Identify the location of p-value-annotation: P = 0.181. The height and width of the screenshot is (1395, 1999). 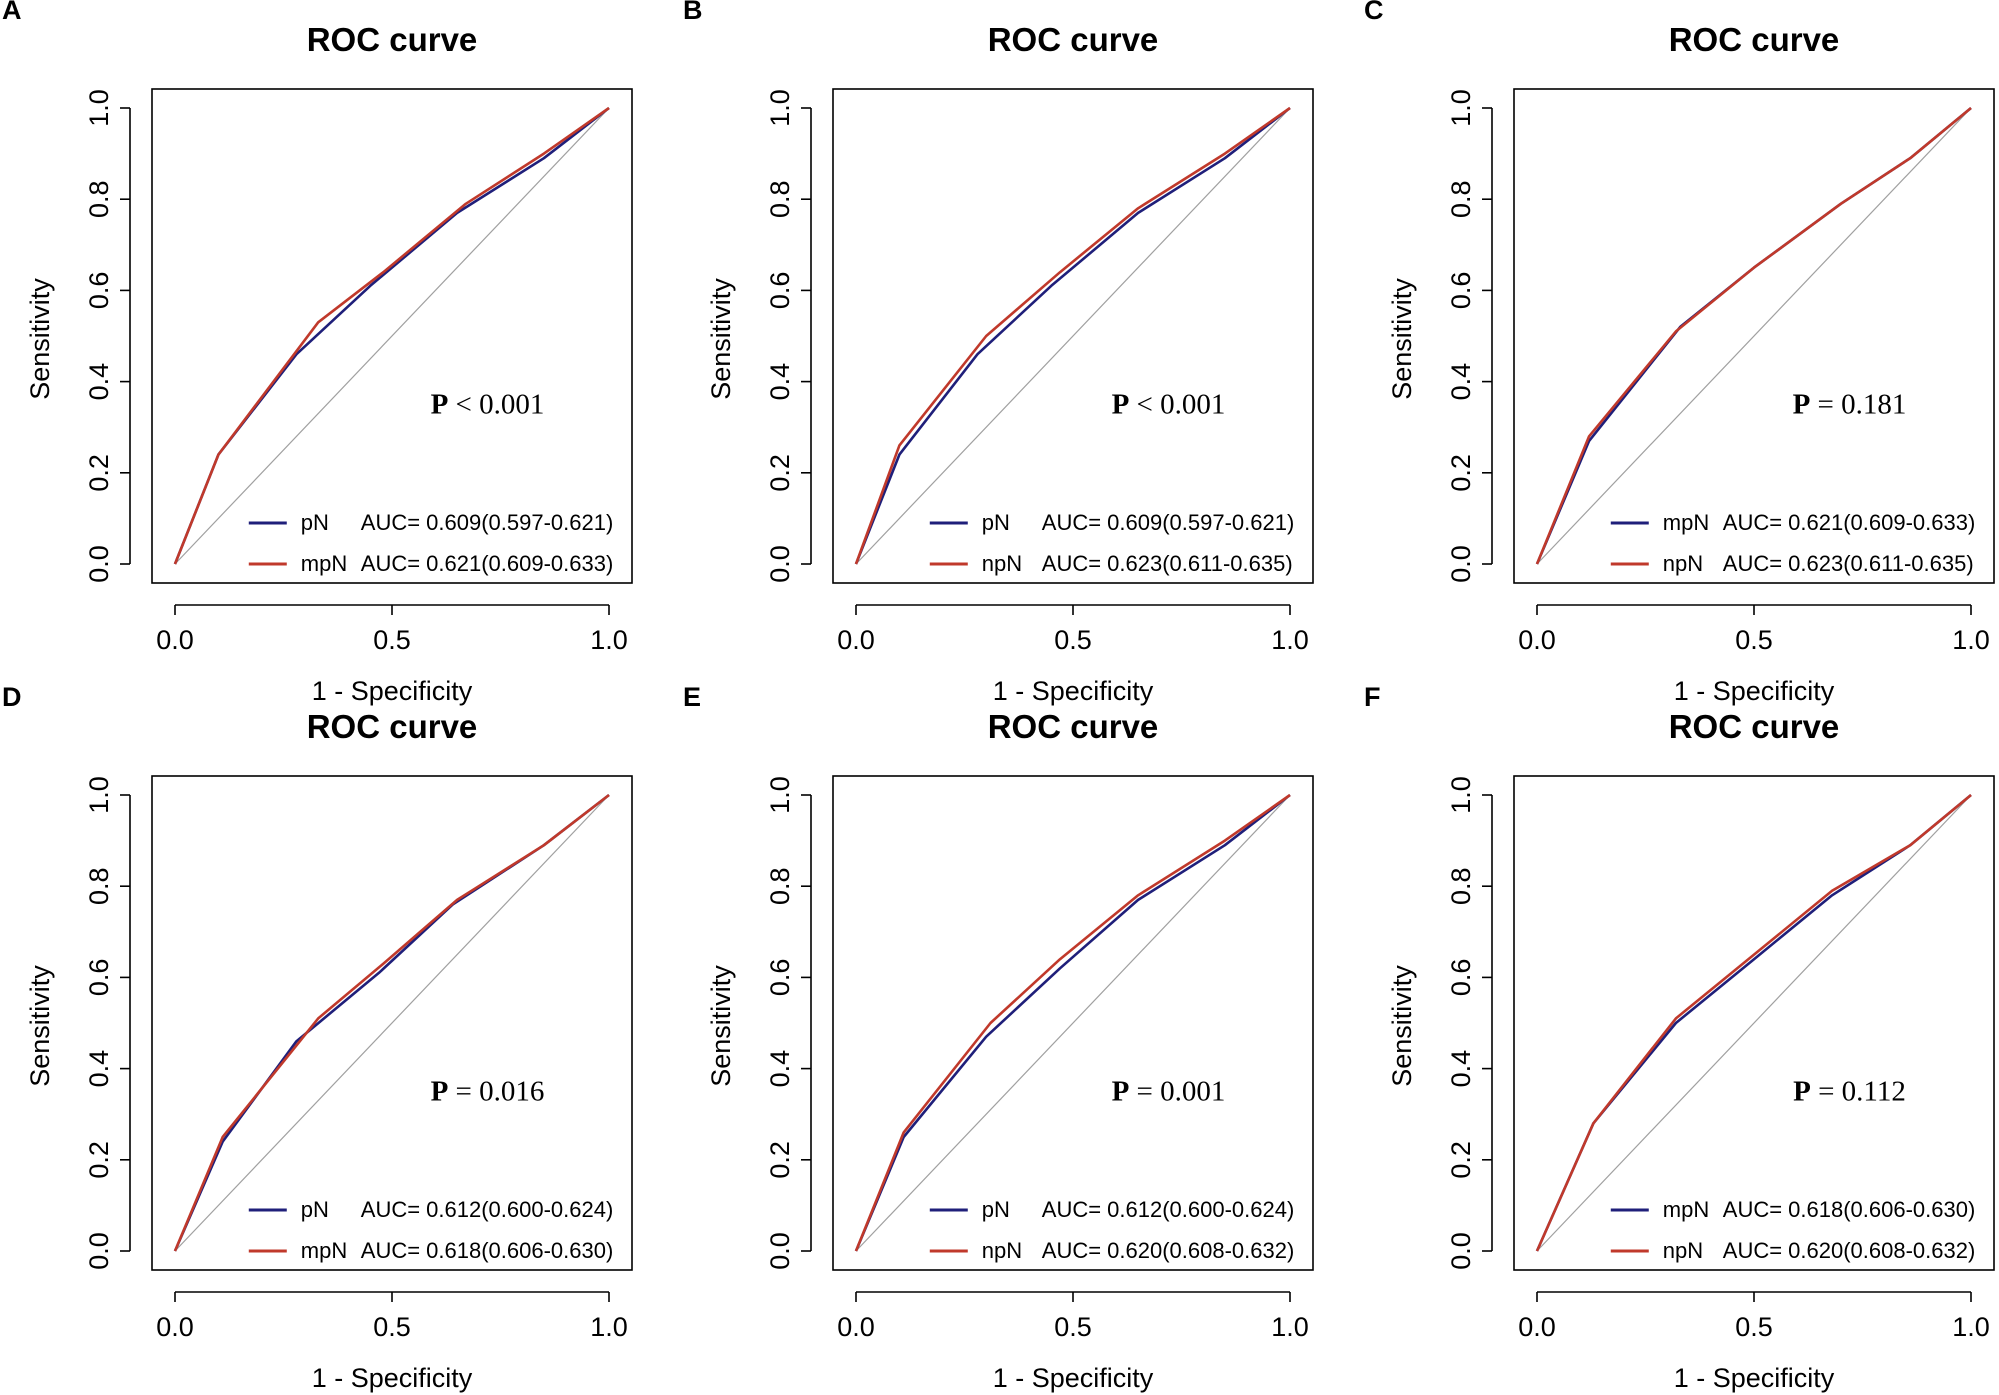
(1850, 405).